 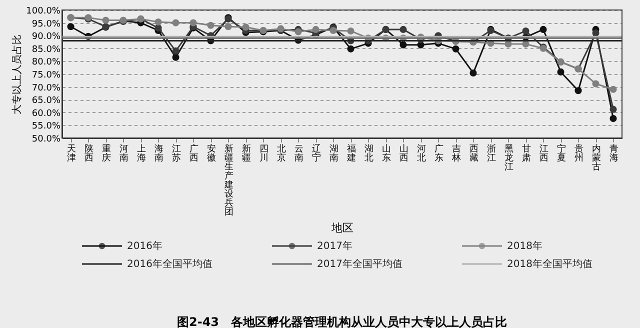 What do you see at coordinates (46, 88) in the screenshot?
I see `y-tick-label: 70.0%` at bounding box center [46, 88].